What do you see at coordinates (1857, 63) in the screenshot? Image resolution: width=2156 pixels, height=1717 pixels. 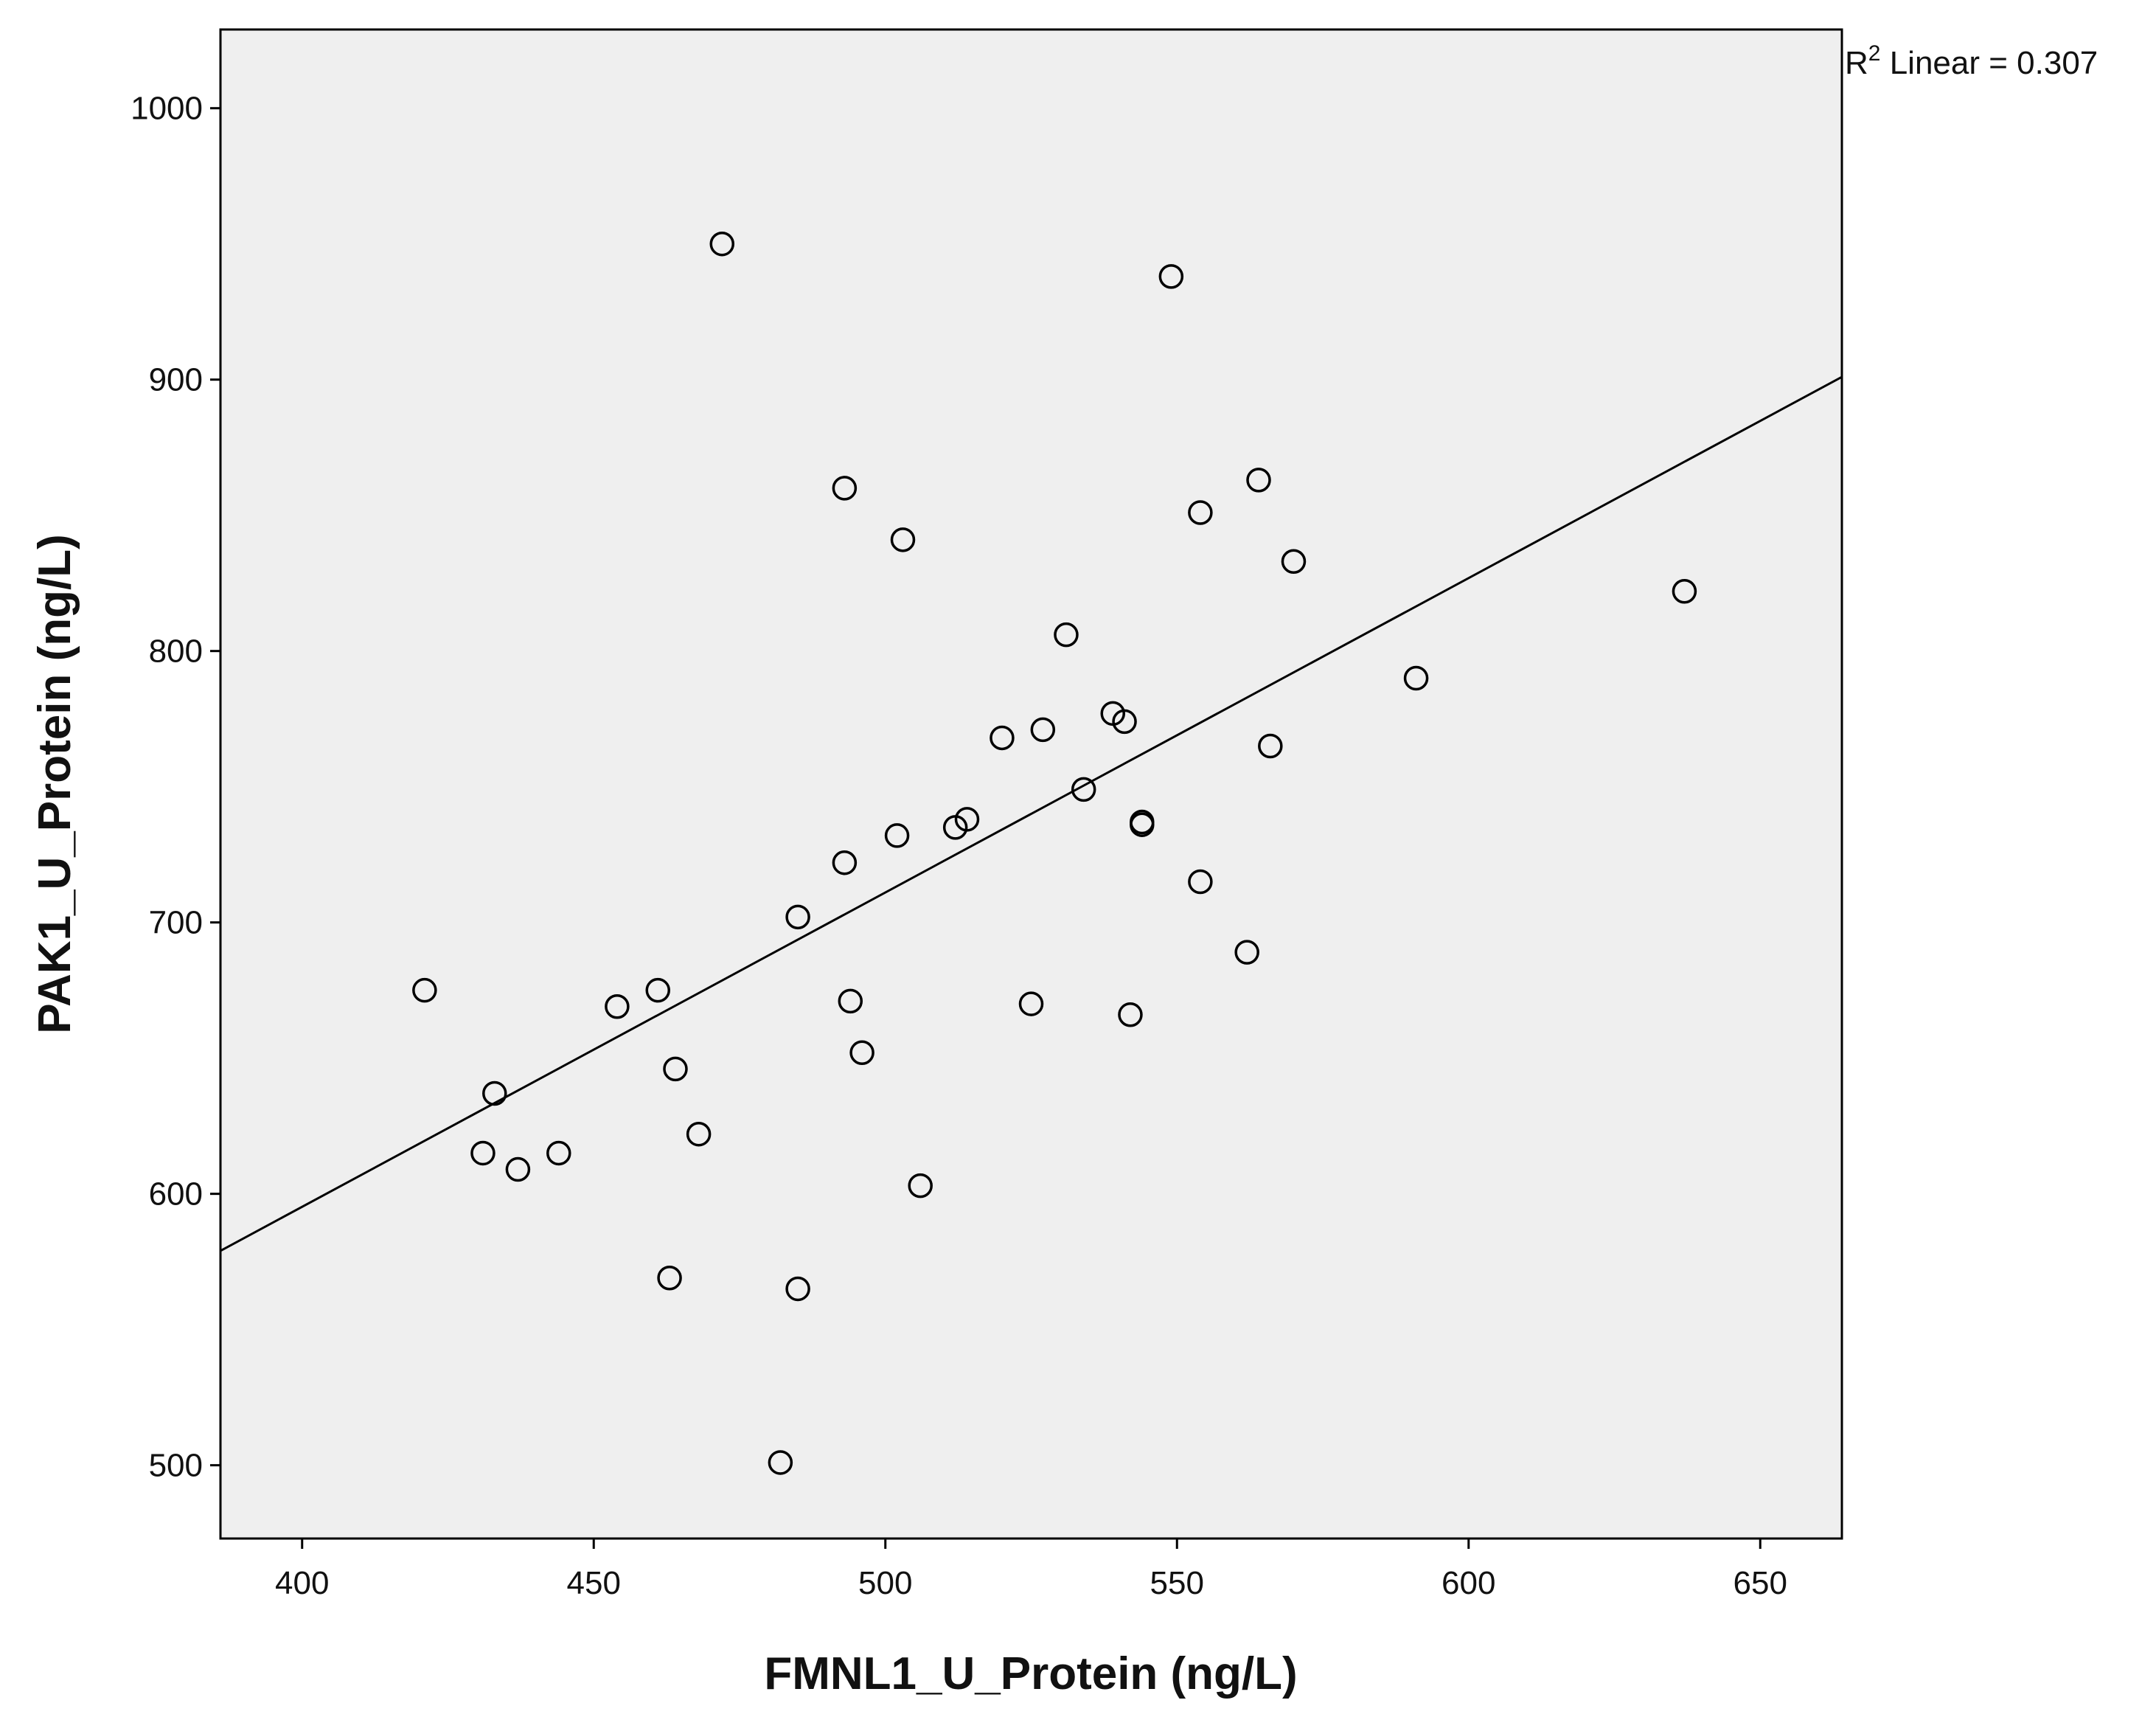 I see `r2-prefix: R` at bounding box center [1857, 63].